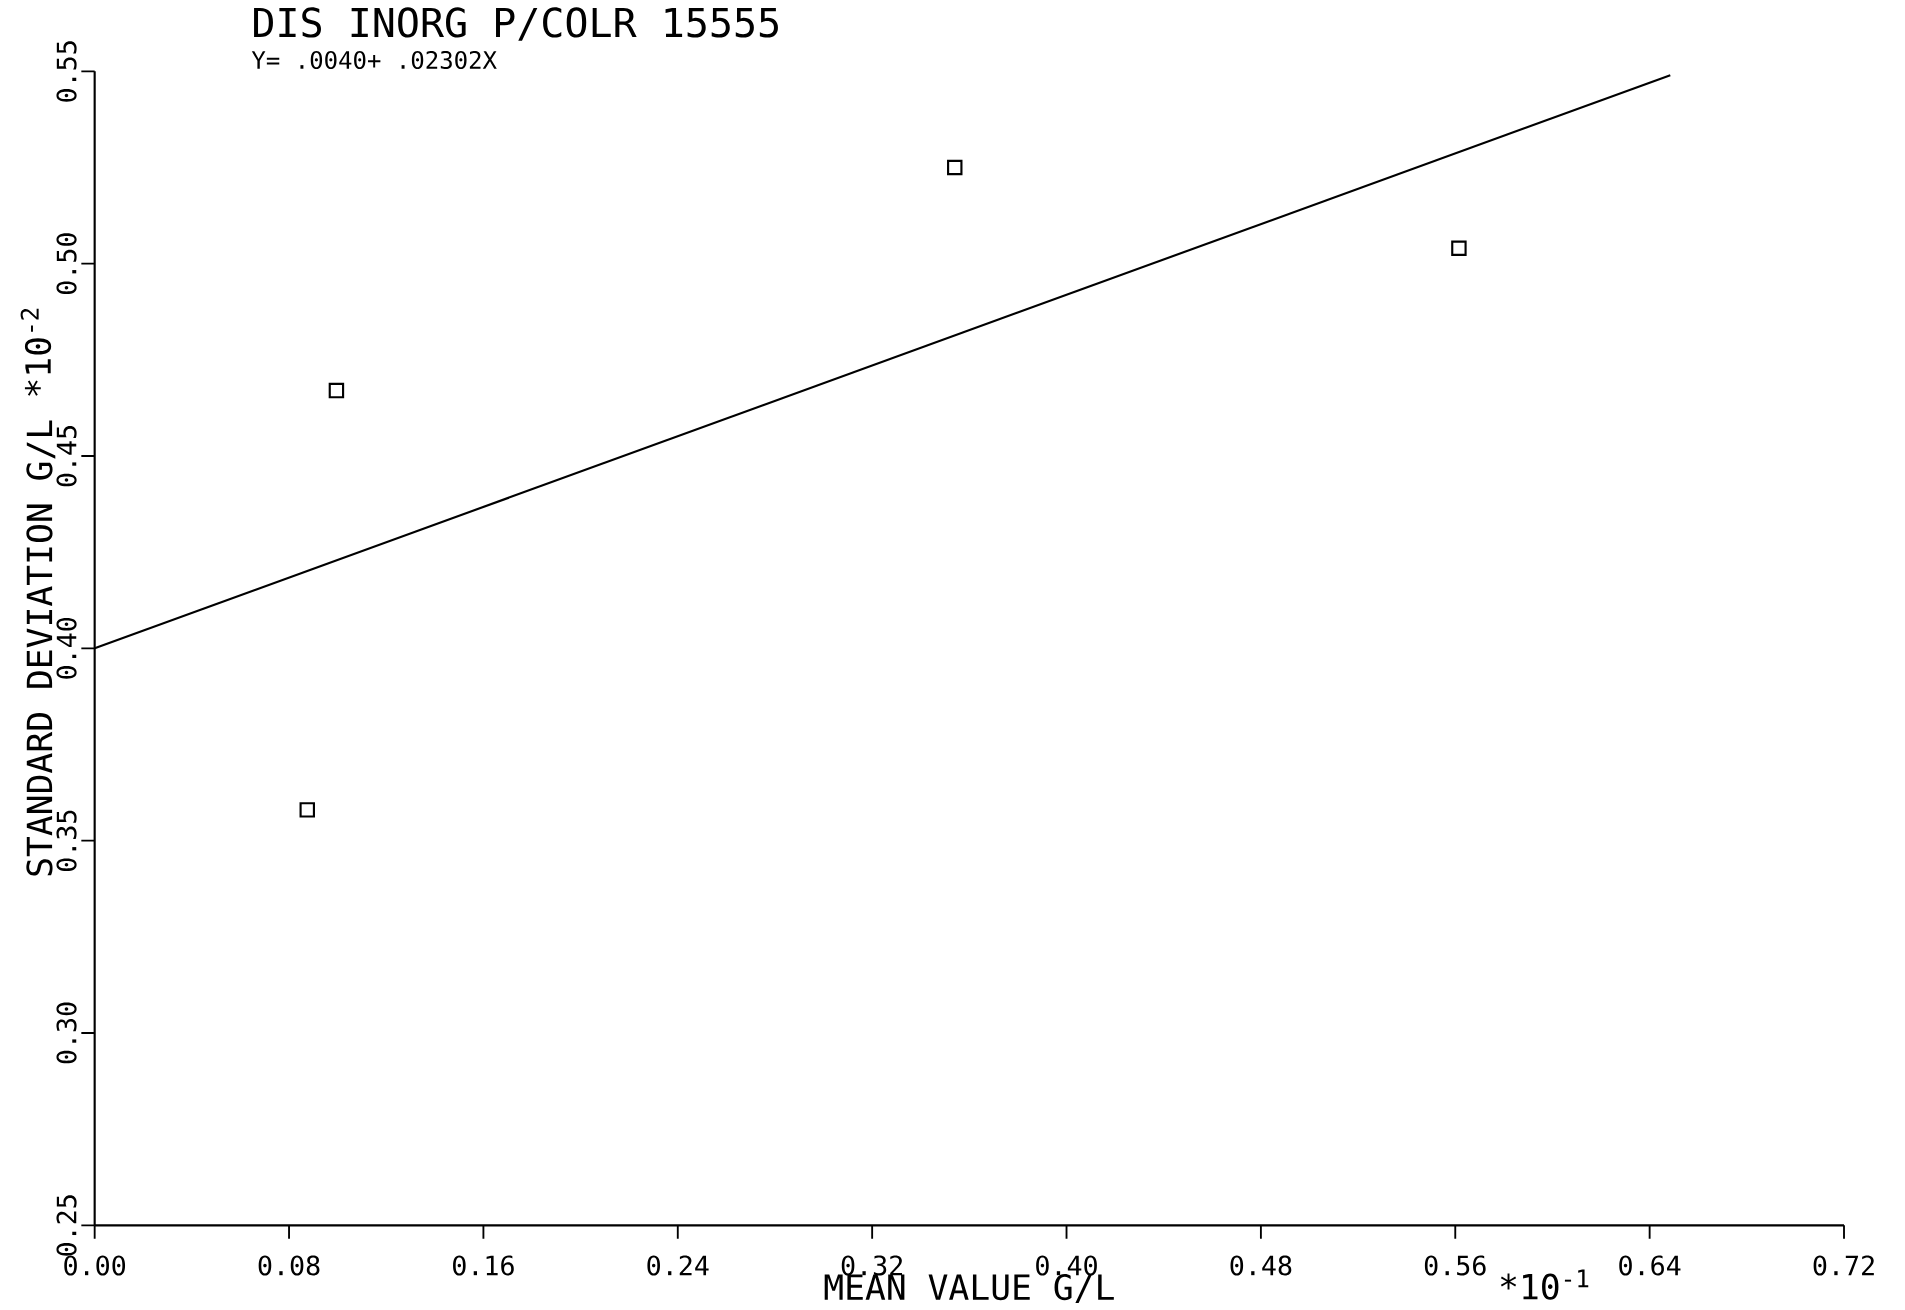 This screenshot has width=1905, height=1310. What do you see at coordinates (66, 841) in the screenshot?
I see `y-tick-label: 0.35` at bounding box center [66, 841].